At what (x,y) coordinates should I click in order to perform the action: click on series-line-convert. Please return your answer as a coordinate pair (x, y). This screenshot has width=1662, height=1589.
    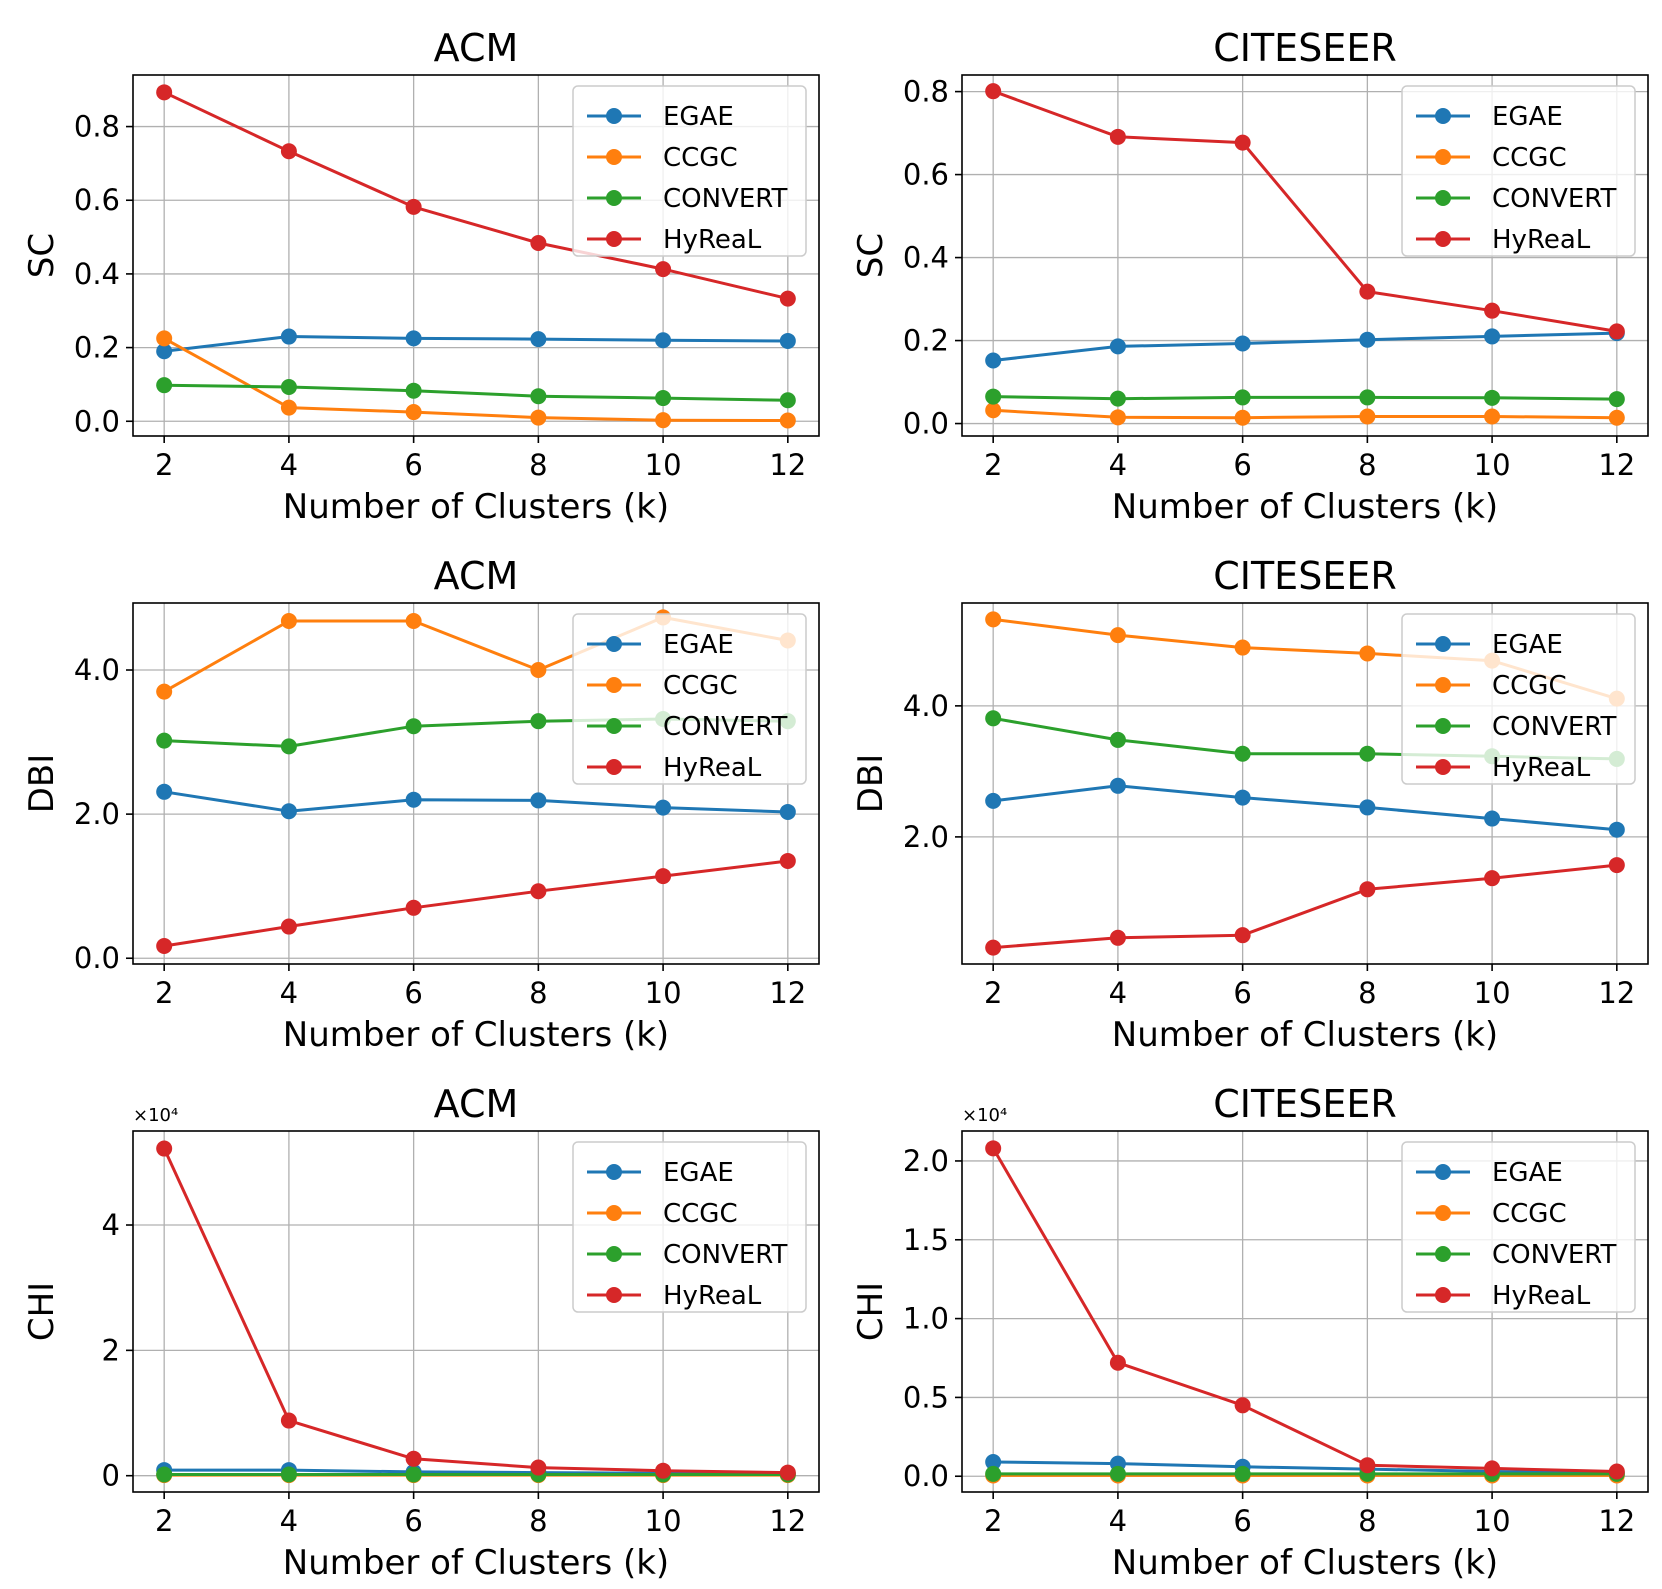
    Looking at the image, I should click on (476, 392).